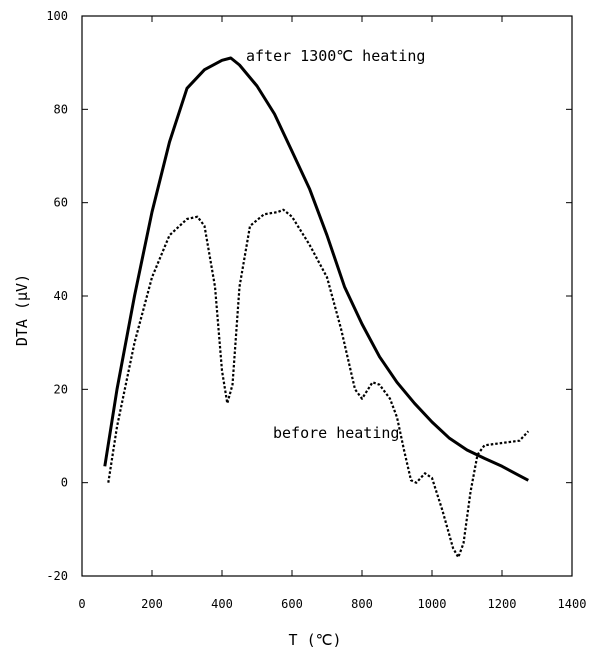  What do you see at coordinates (64, 483) in the screenshot?
I see `y-tick-label: 0` at bounding box center [64, 483].